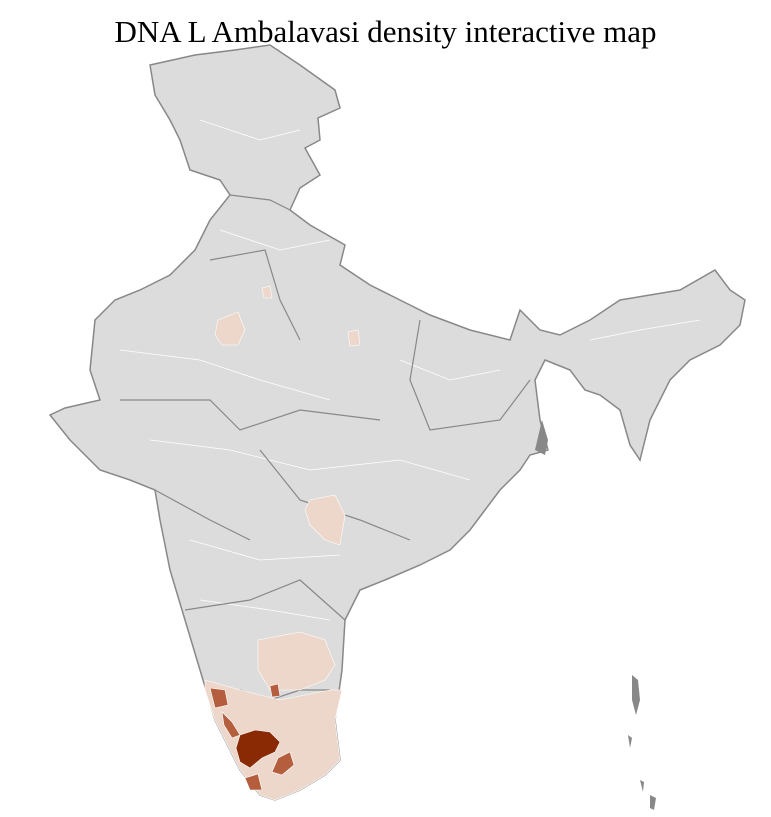  I want to click on islands, so click(595, 615).